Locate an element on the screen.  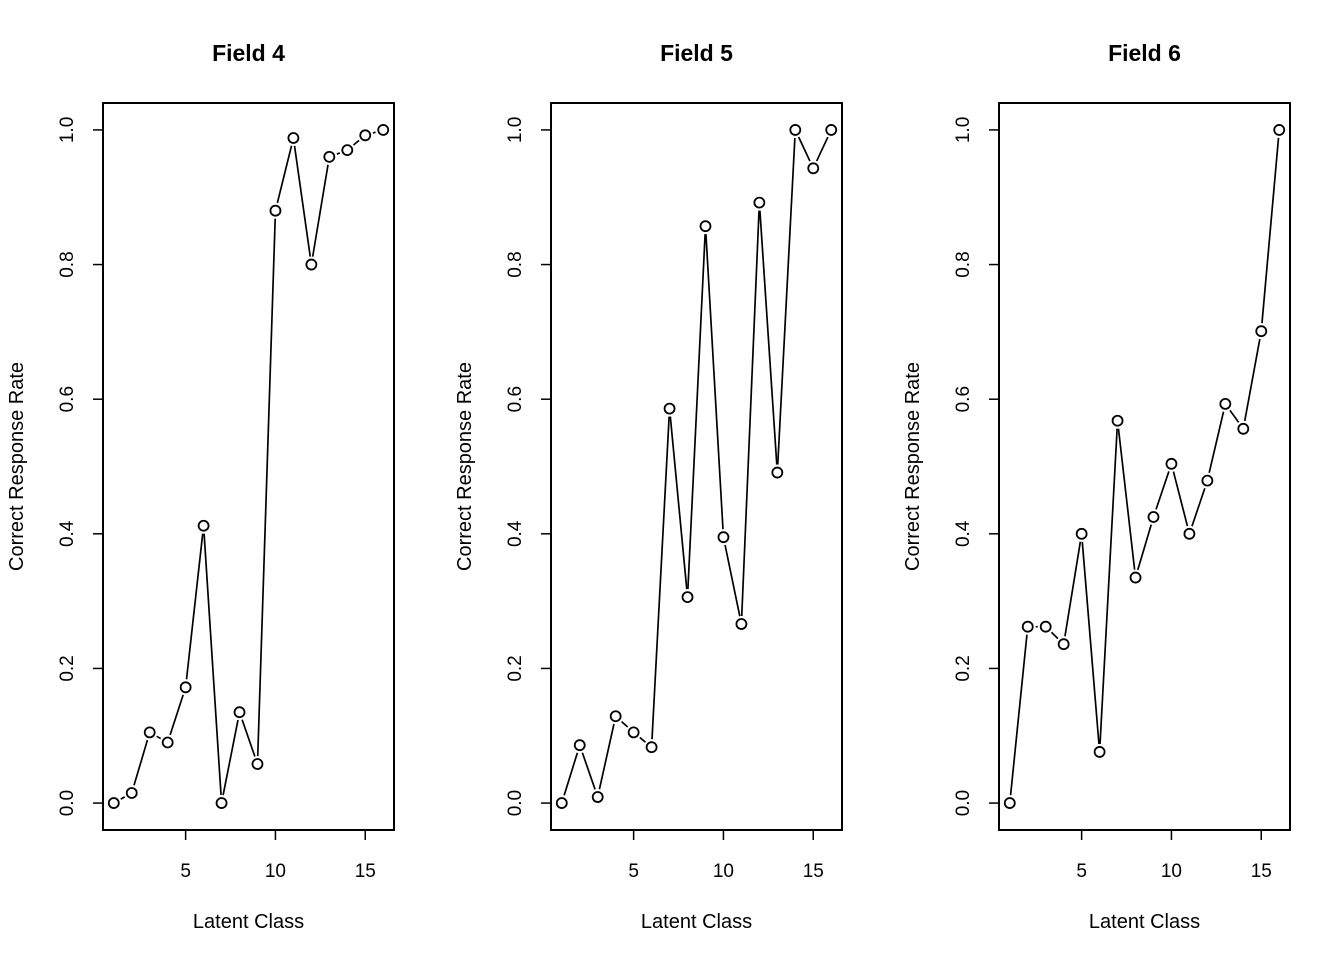
y-axis-label: Correct Response Rate is located at coordinates (913, 466).